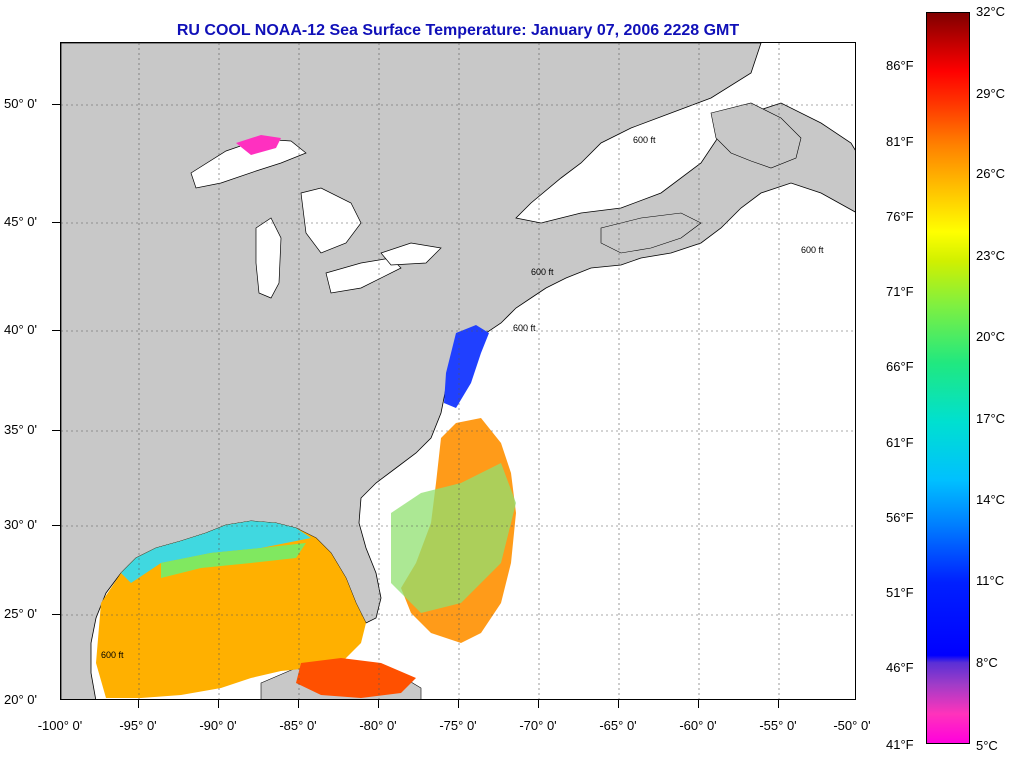 The height and width of the screenshot is (761, 1016). I want to click on colorbar-celsius-label: 17°C, so click(991, 418).